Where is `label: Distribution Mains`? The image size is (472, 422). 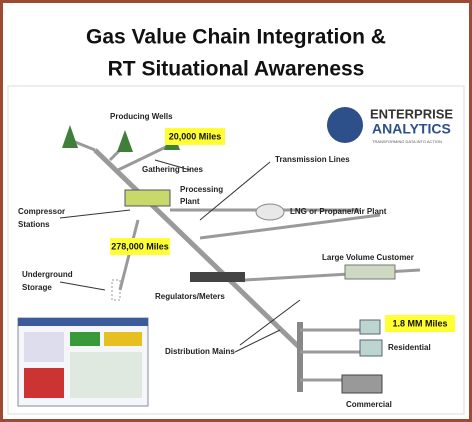
label: Distribution Mains is located at coordinates (200, 351).